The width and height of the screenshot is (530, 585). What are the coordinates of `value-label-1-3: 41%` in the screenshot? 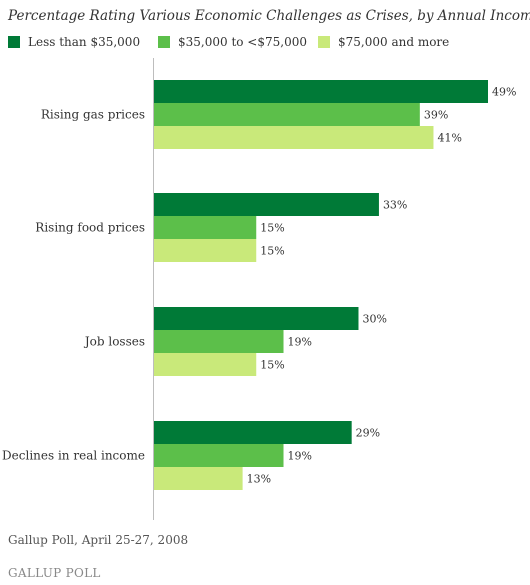 It's located at (449, 138).